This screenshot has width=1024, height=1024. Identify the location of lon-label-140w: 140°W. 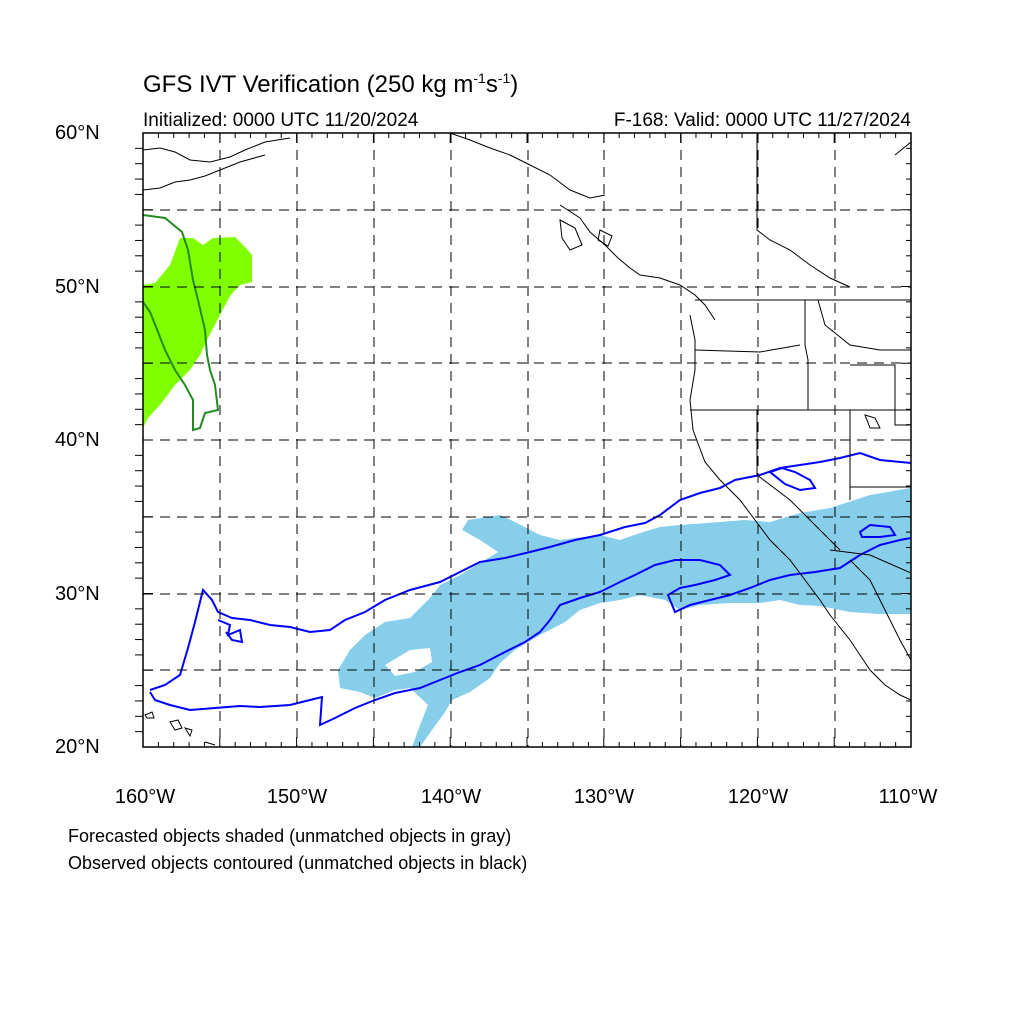
(451, 797).